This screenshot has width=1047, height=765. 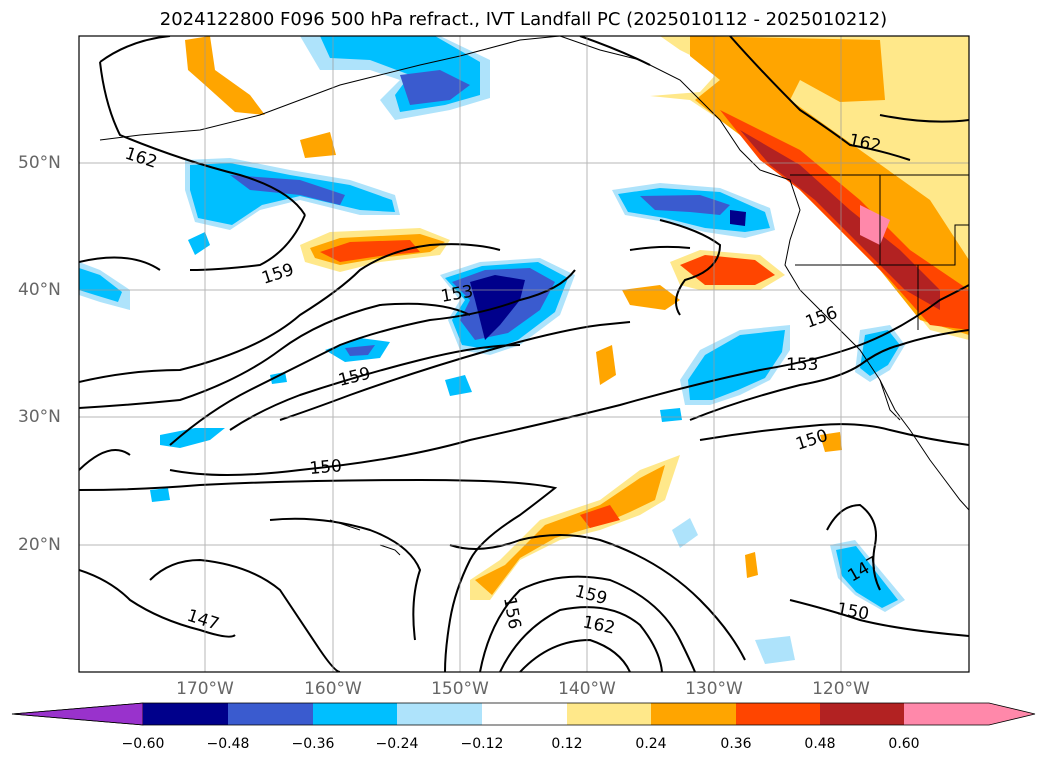 What do you see at coordinates (820, 744) in the screenshot?
I see `colorbar-tick-label: 0.48` at bounding box center [820, 744].